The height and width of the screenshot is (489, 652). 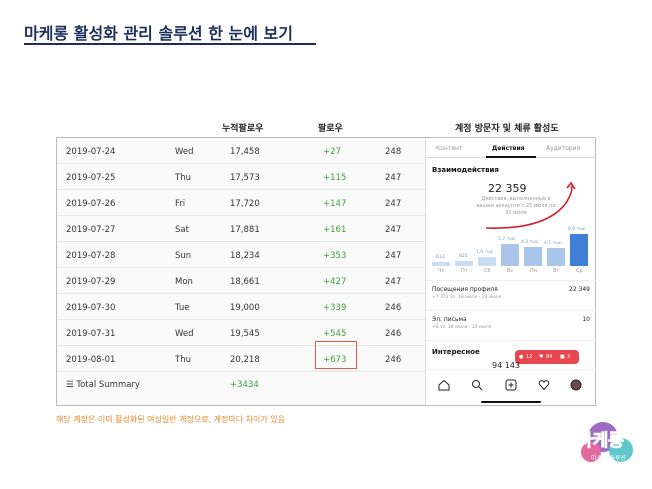 What do you see at coordinates (449, 148) in the screenshot?
I see `tab-content: Контент` at bounding box center [449, 148].